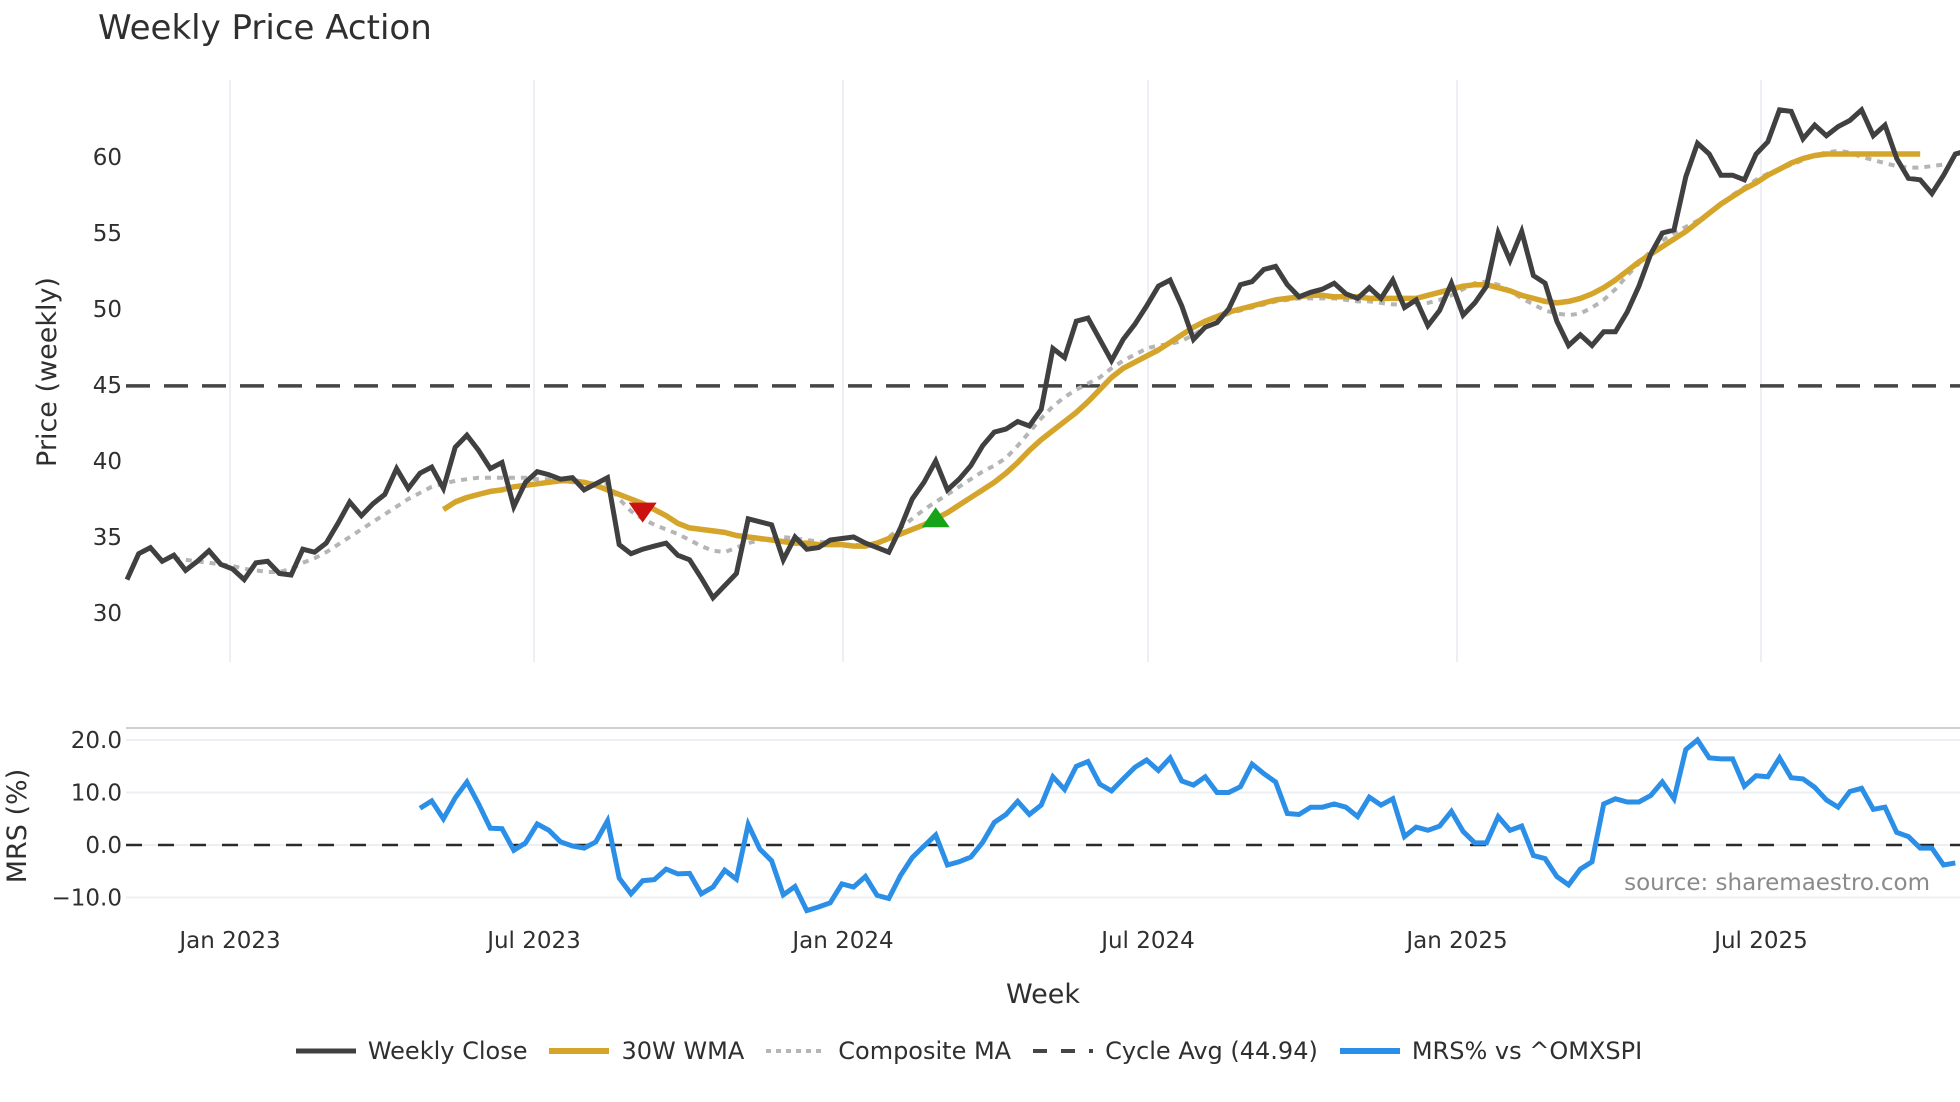  I want to click on y-tick-label: 0.0, so click(103, 846).